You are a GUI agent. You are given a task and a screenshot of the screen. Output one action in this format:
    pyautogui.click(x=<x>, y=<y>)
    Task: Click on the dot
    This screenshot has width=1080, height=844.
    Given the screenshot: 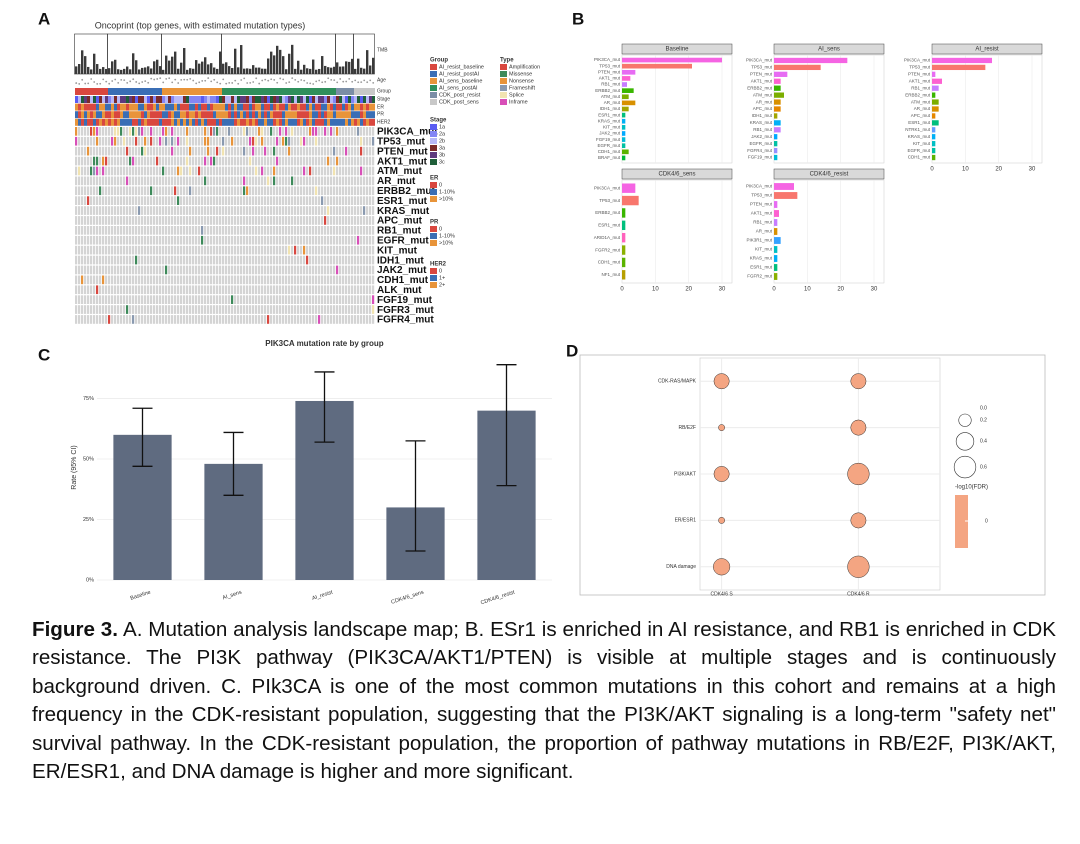 What is the action you would take?
    pyautogui.click(x=858, y=381)
    